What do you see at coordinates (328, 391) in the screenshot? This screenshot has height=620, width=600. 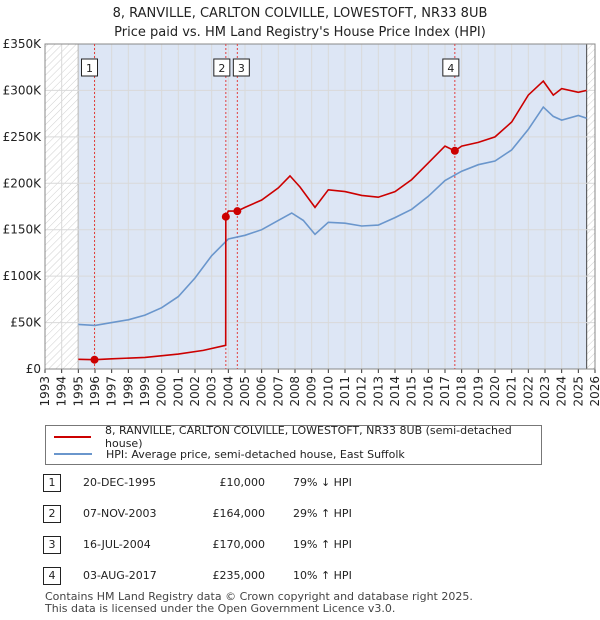 I see `x-tick-label: 2010` at bounding box center [328, 391].